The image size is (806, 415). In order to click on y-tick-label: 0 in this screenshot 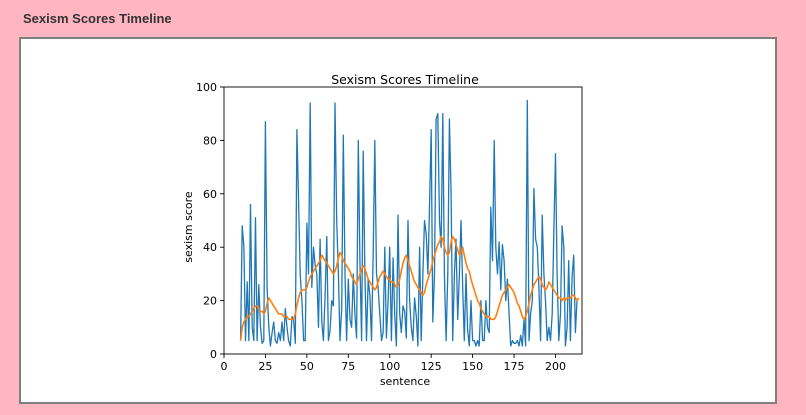, I will do `click(213, 354)`.